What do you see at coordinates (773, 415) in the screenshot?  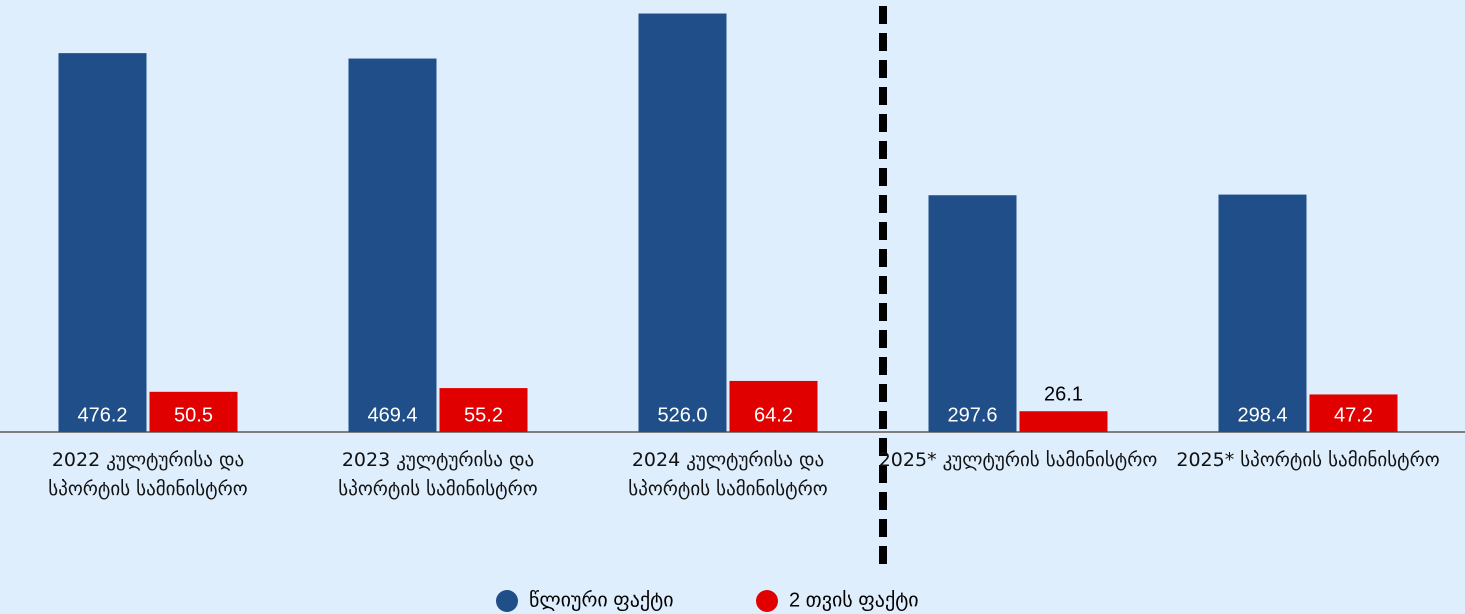 I see `data-label: 64.2` at bounding box center [773, 415].